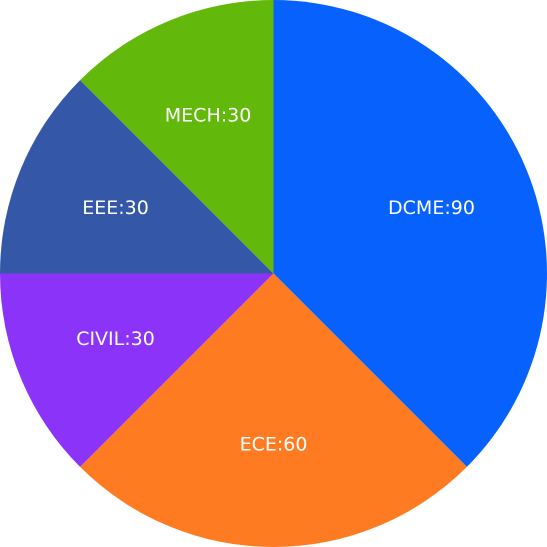  I want to click on pie-label-ece: ECE:60, so click(274, 445).